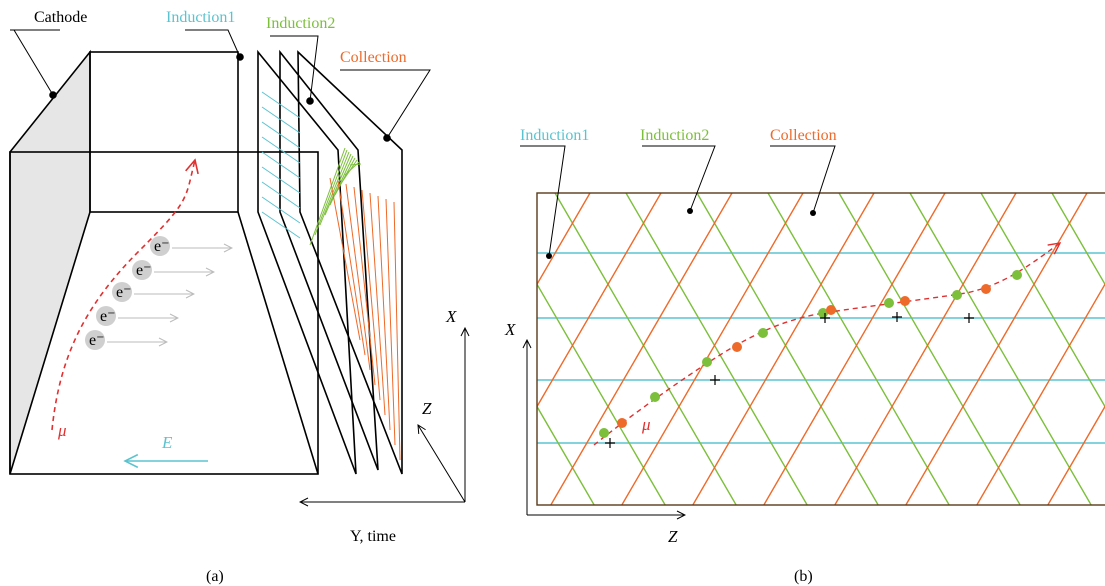 The image size is (1105, 586). Describe the element at coordinates (803, 576) in the screenshot. I see `caption: (b)` at that location.